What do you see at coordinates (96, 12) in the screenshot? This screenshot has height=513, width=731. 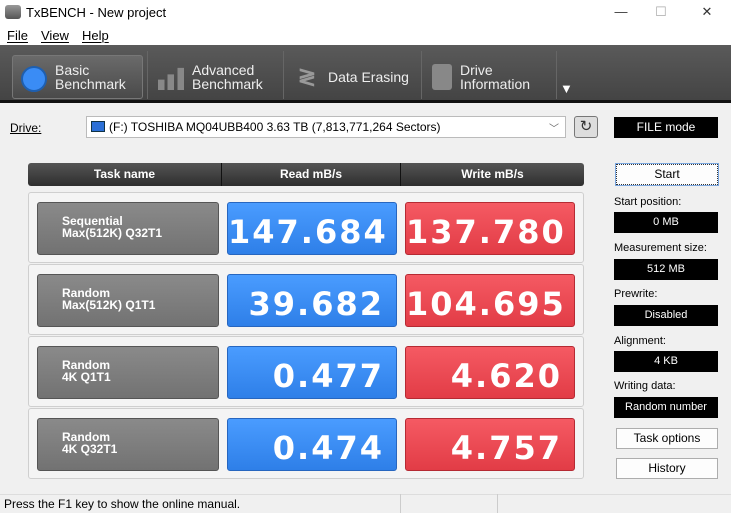 I see `window-title: TxBENCH - New project` at bounding box center [96, 12].